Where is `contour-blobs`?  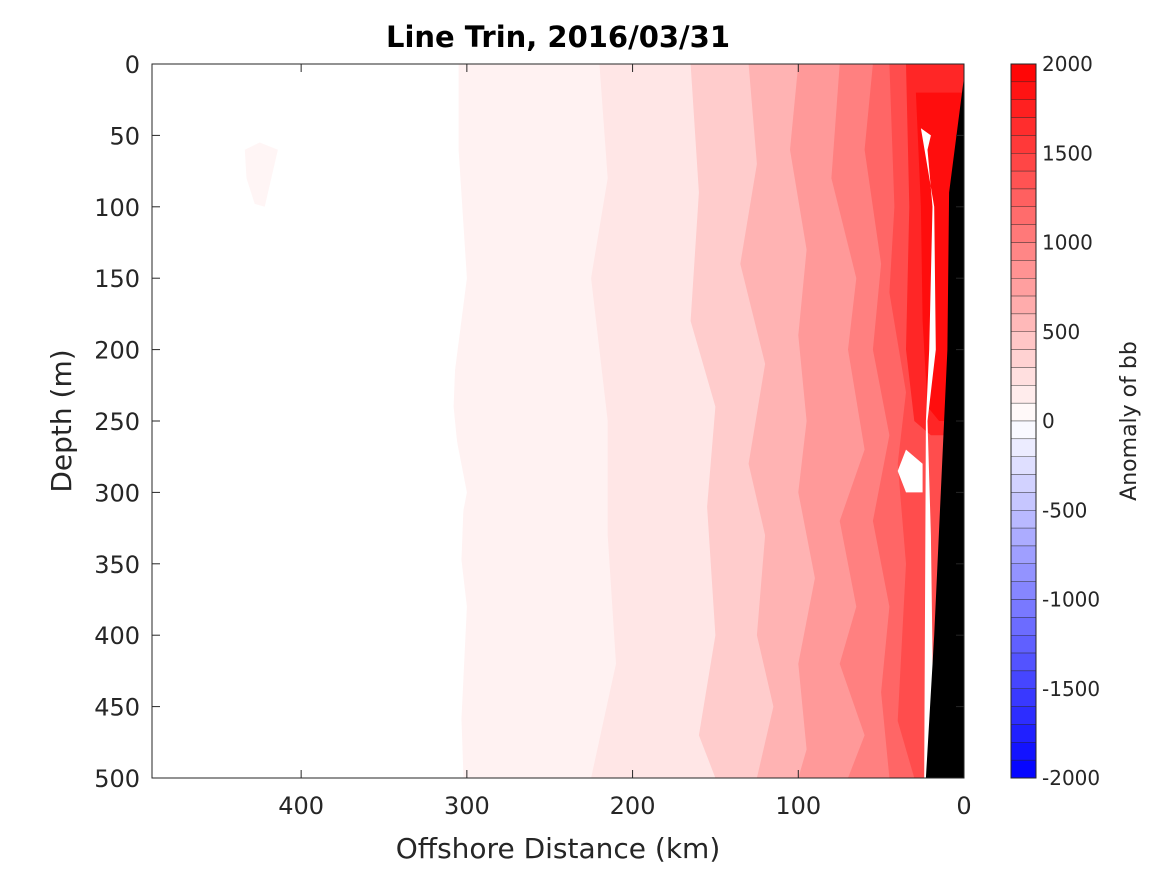 contour-blobs is located at coordinates (261, 174).